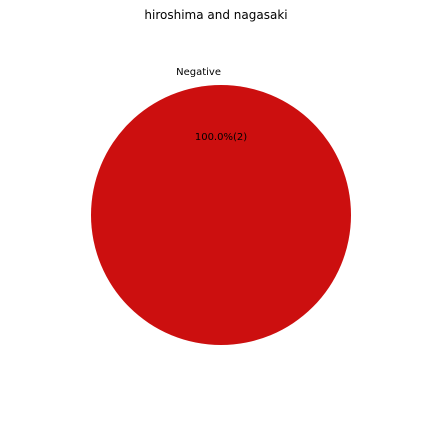  What do you see at coordinates (215, 15) in the screenshot?
I see `chart-title: hiroshima and nagasaki` at bounding box center [215, 15].